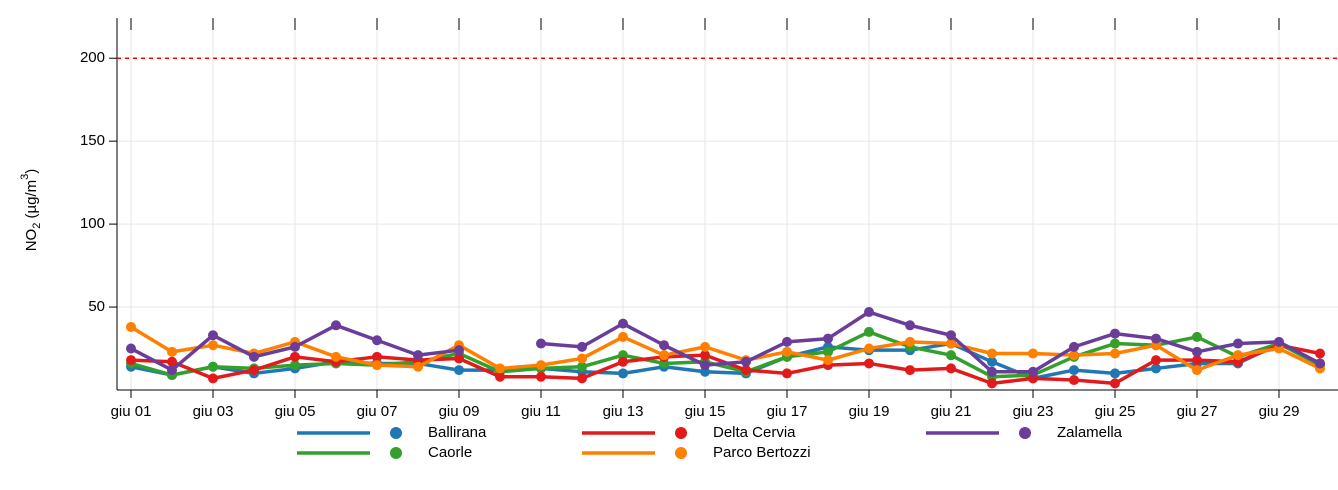  What do you see at coordinates (131, 411) in the screenshot?
I see `x-tick-label: giu 01` at bounding box center [131, 411].